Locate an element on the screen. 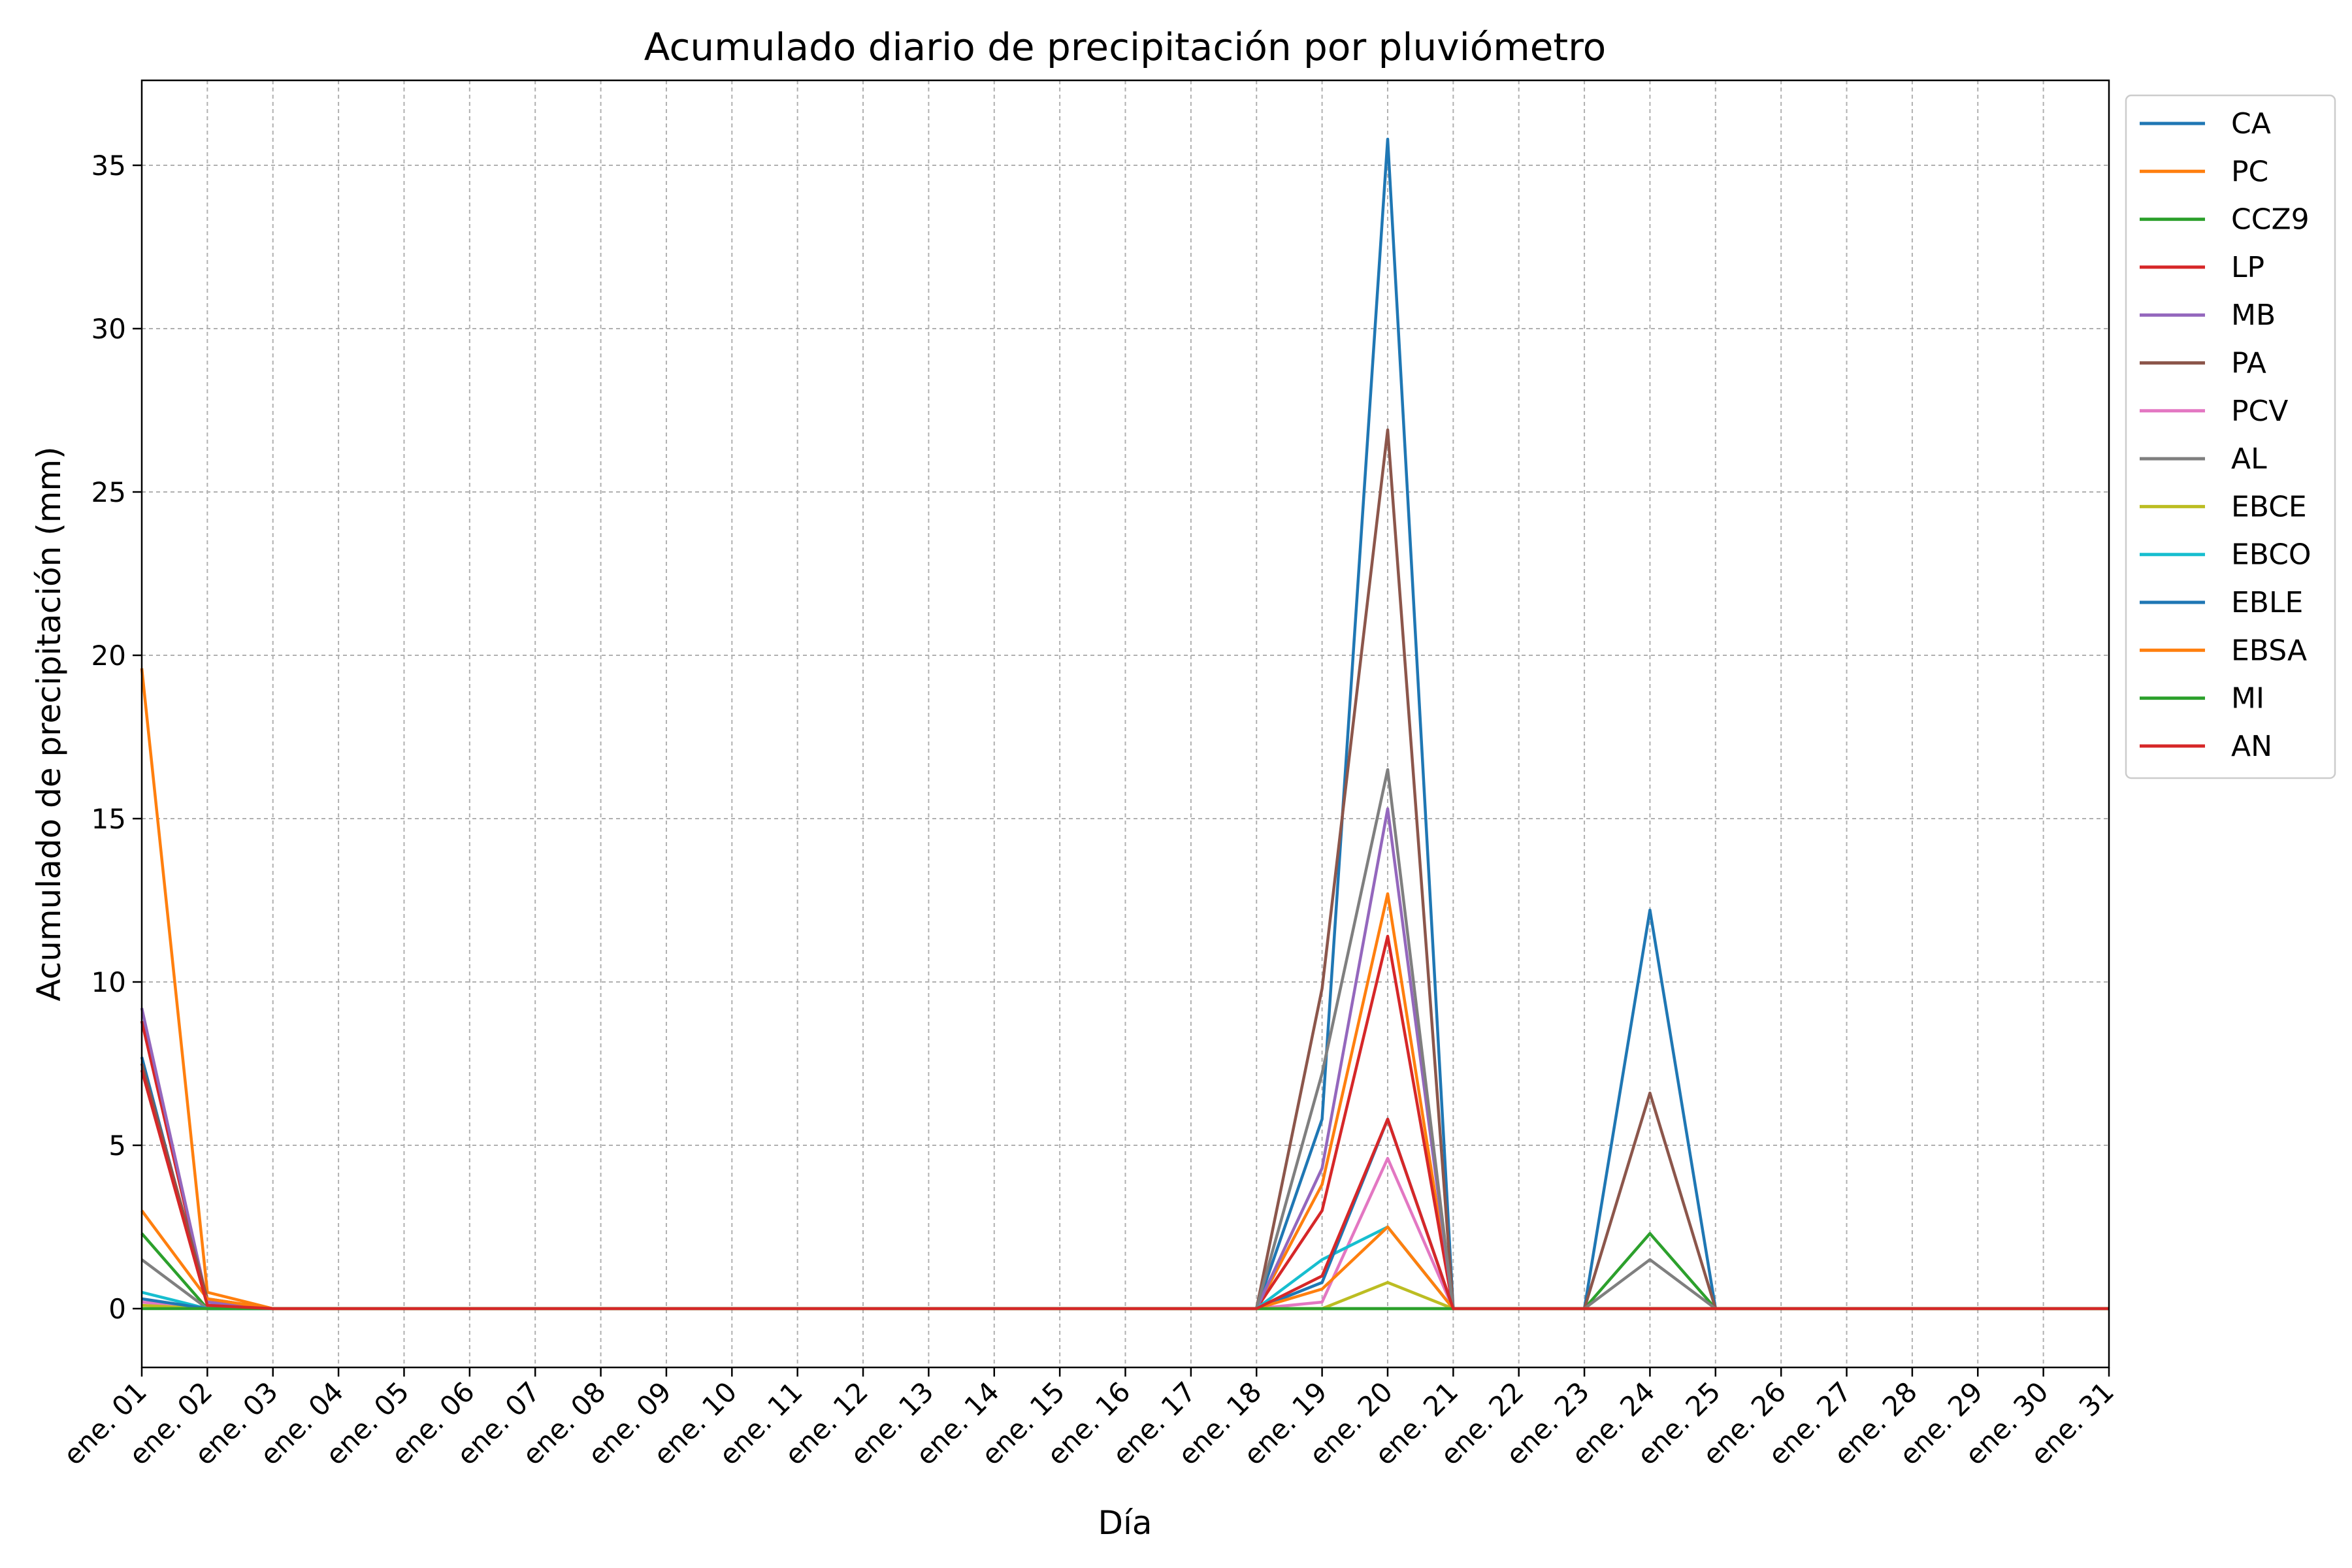  legend-label-eble: EBLE is located at coordinates (2267, 602).